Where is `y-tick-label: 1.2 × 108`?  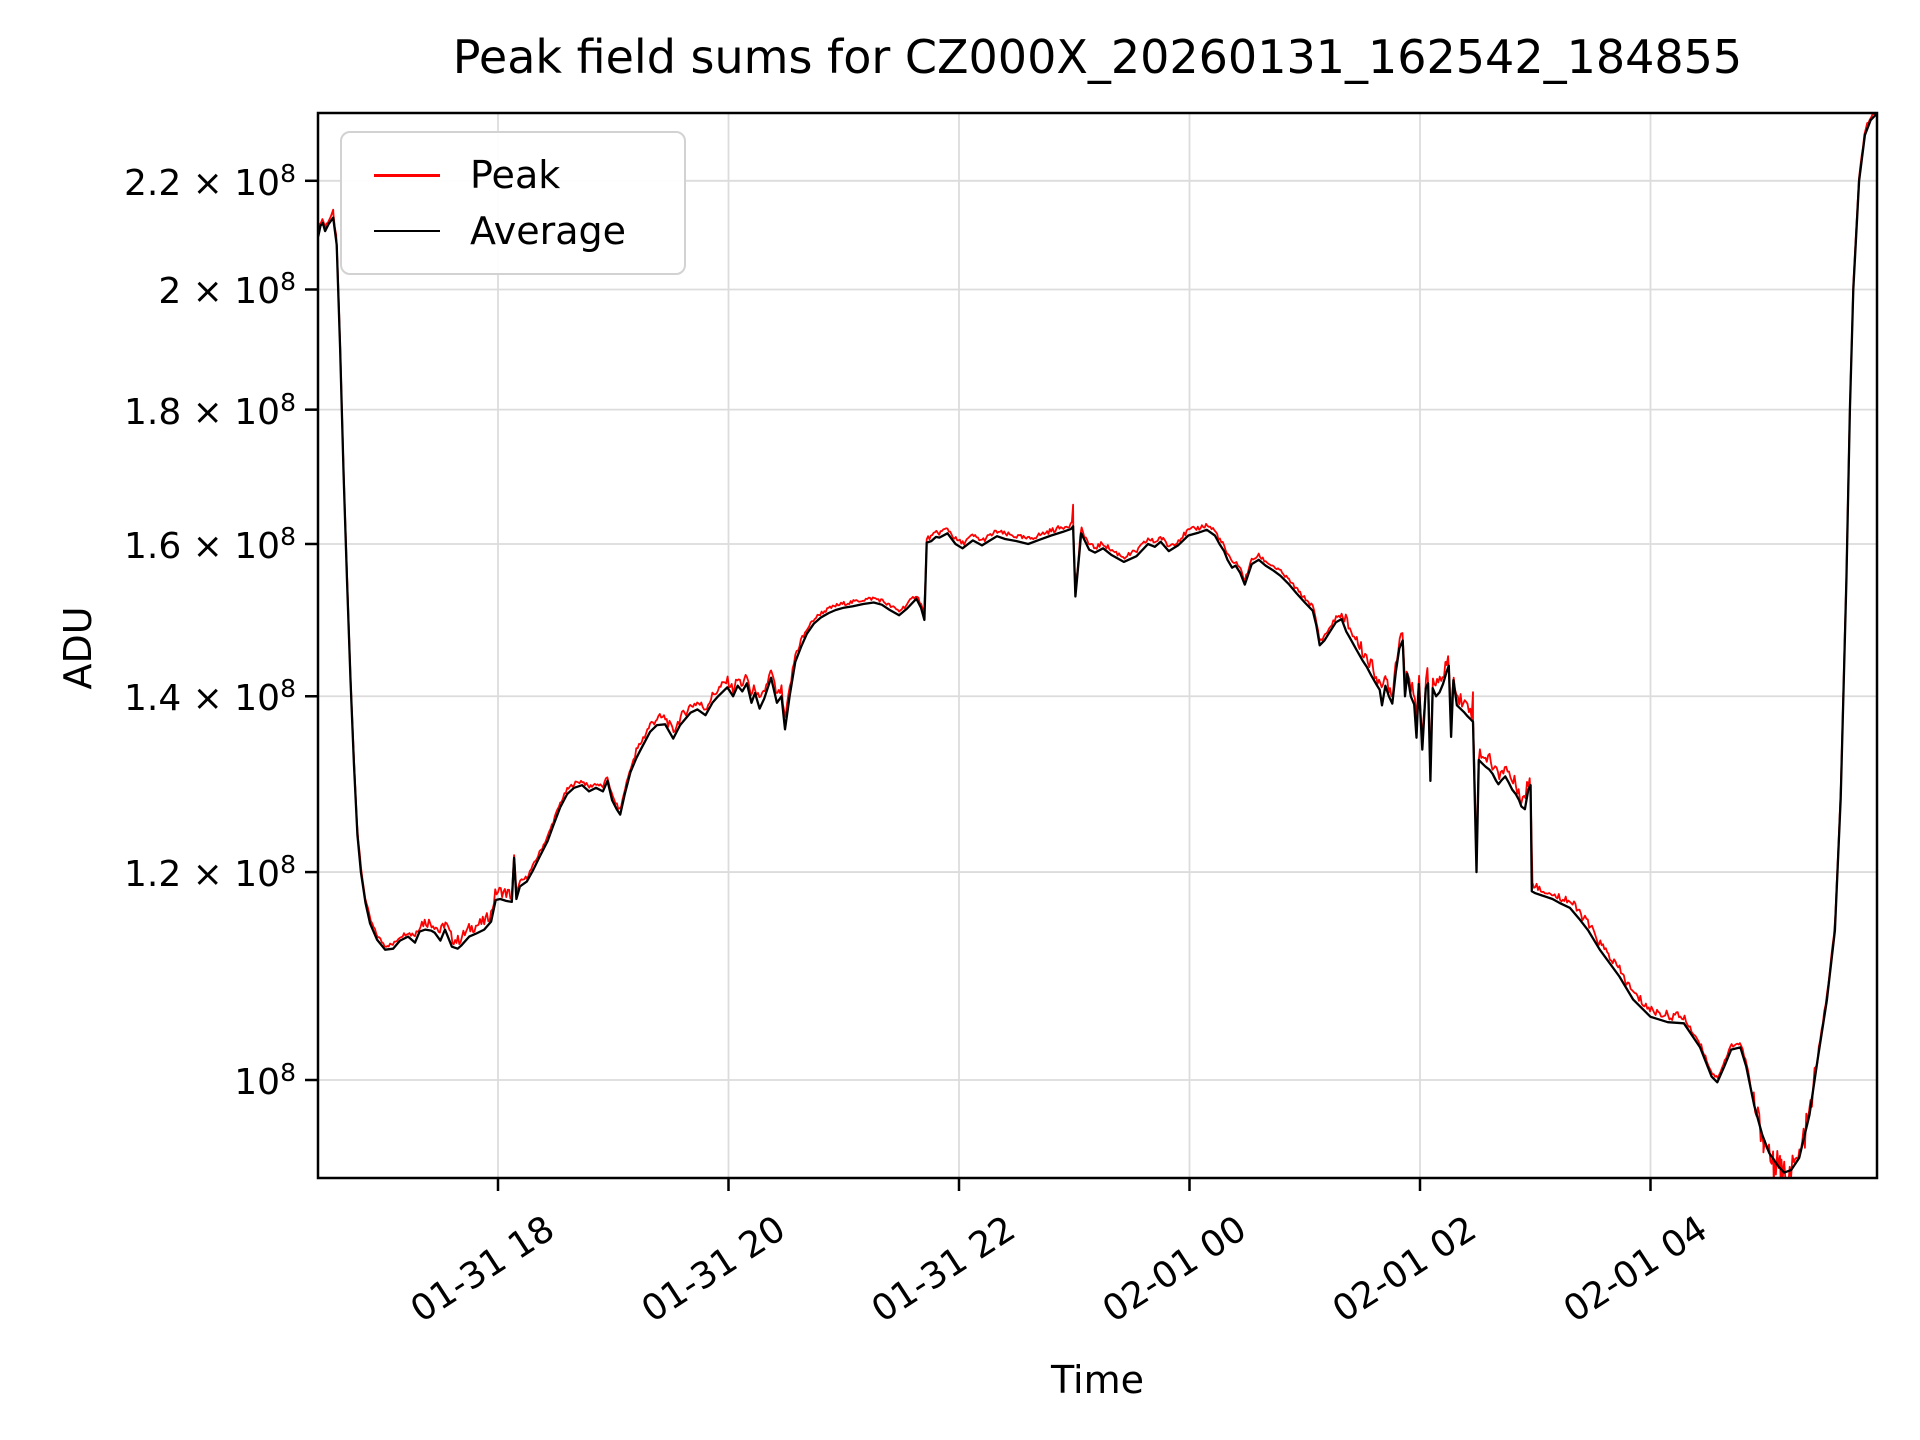 y-tick-label: 1.2 × 108 is located at coordinates (209, 873).